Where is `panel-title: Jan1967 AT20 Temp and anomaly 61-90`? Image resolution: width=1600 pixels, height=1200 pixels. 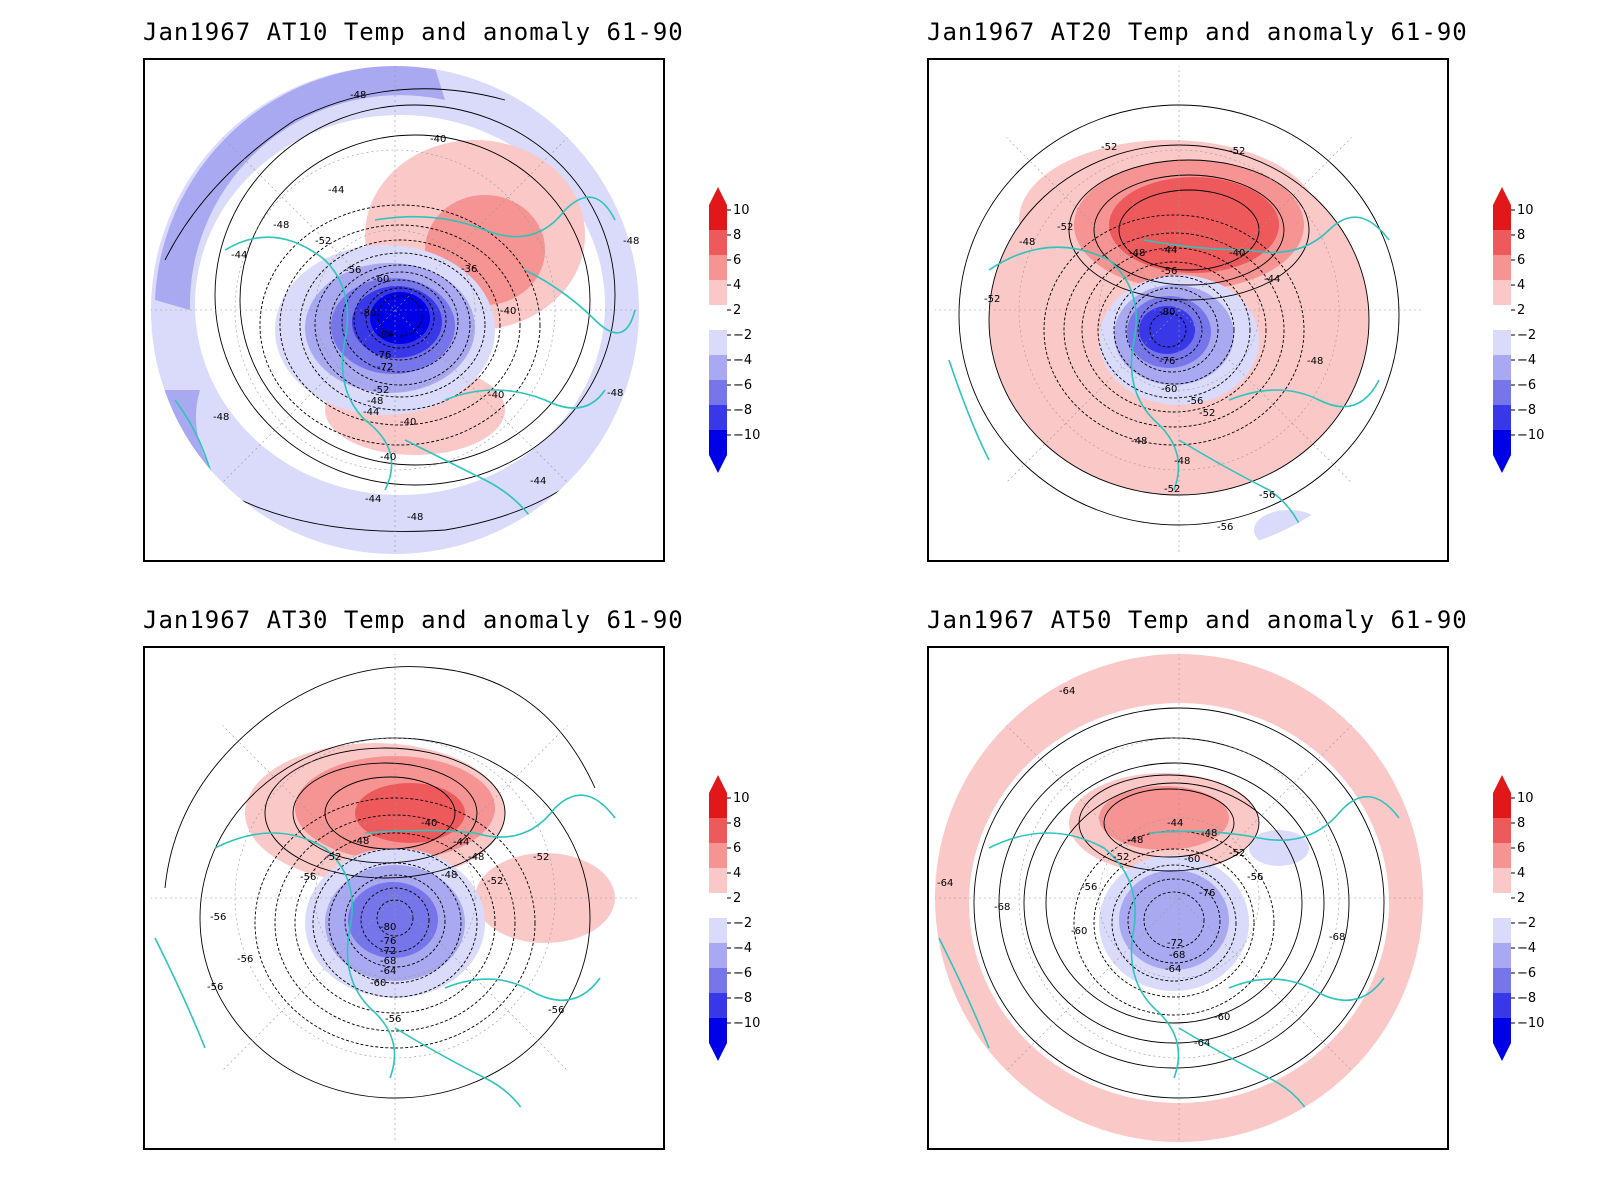
panel-title: Jan1967 AT20 Temp and anomaly 61-90 is located at coordinates (1197, 32).